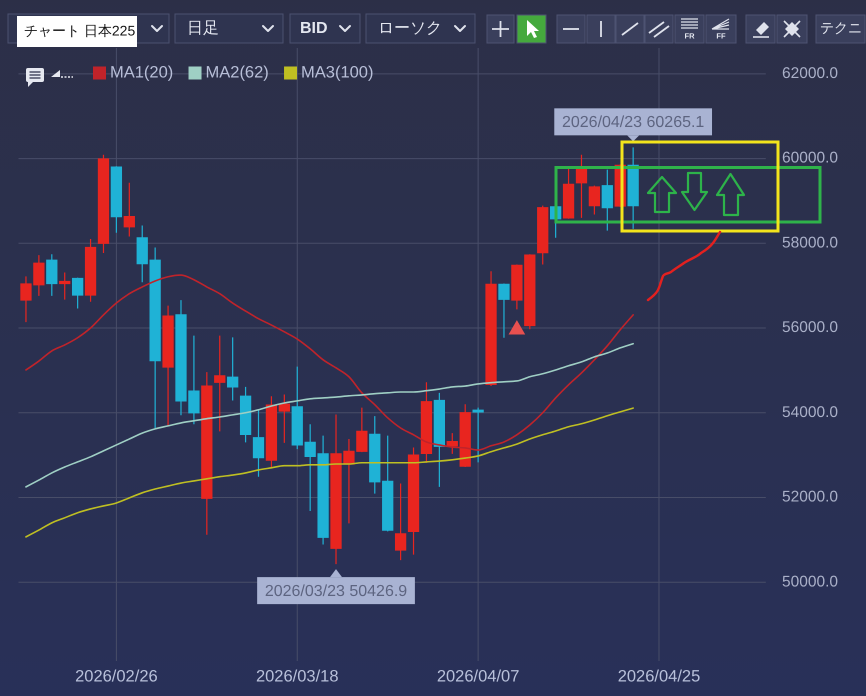 This screenshot has width=866, height=696. What do you see at coordinates (810, 243) in the screenshot?
I see `y-tick-label: 58000.0` at bounding box center [810, 243].